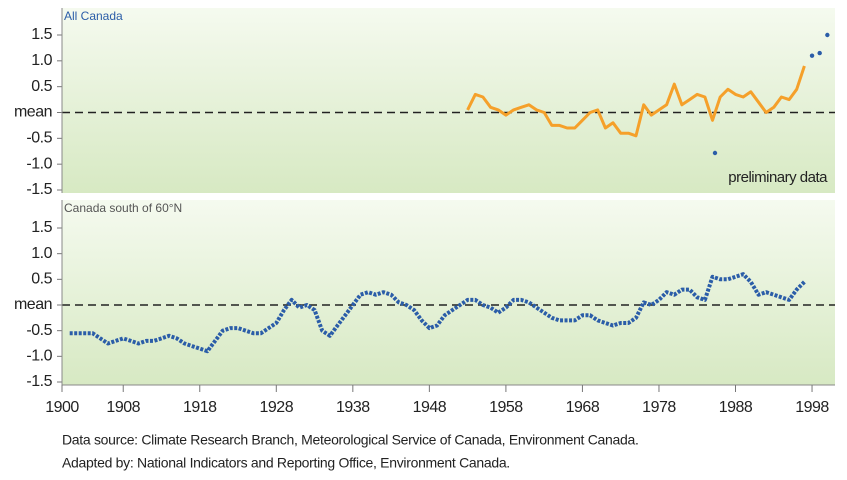 The width and height of the screenshot is (847, 480). Describe the element at coordinates (506, 407) in the screenshot. I see `x-tick-label: 1958` at that location.